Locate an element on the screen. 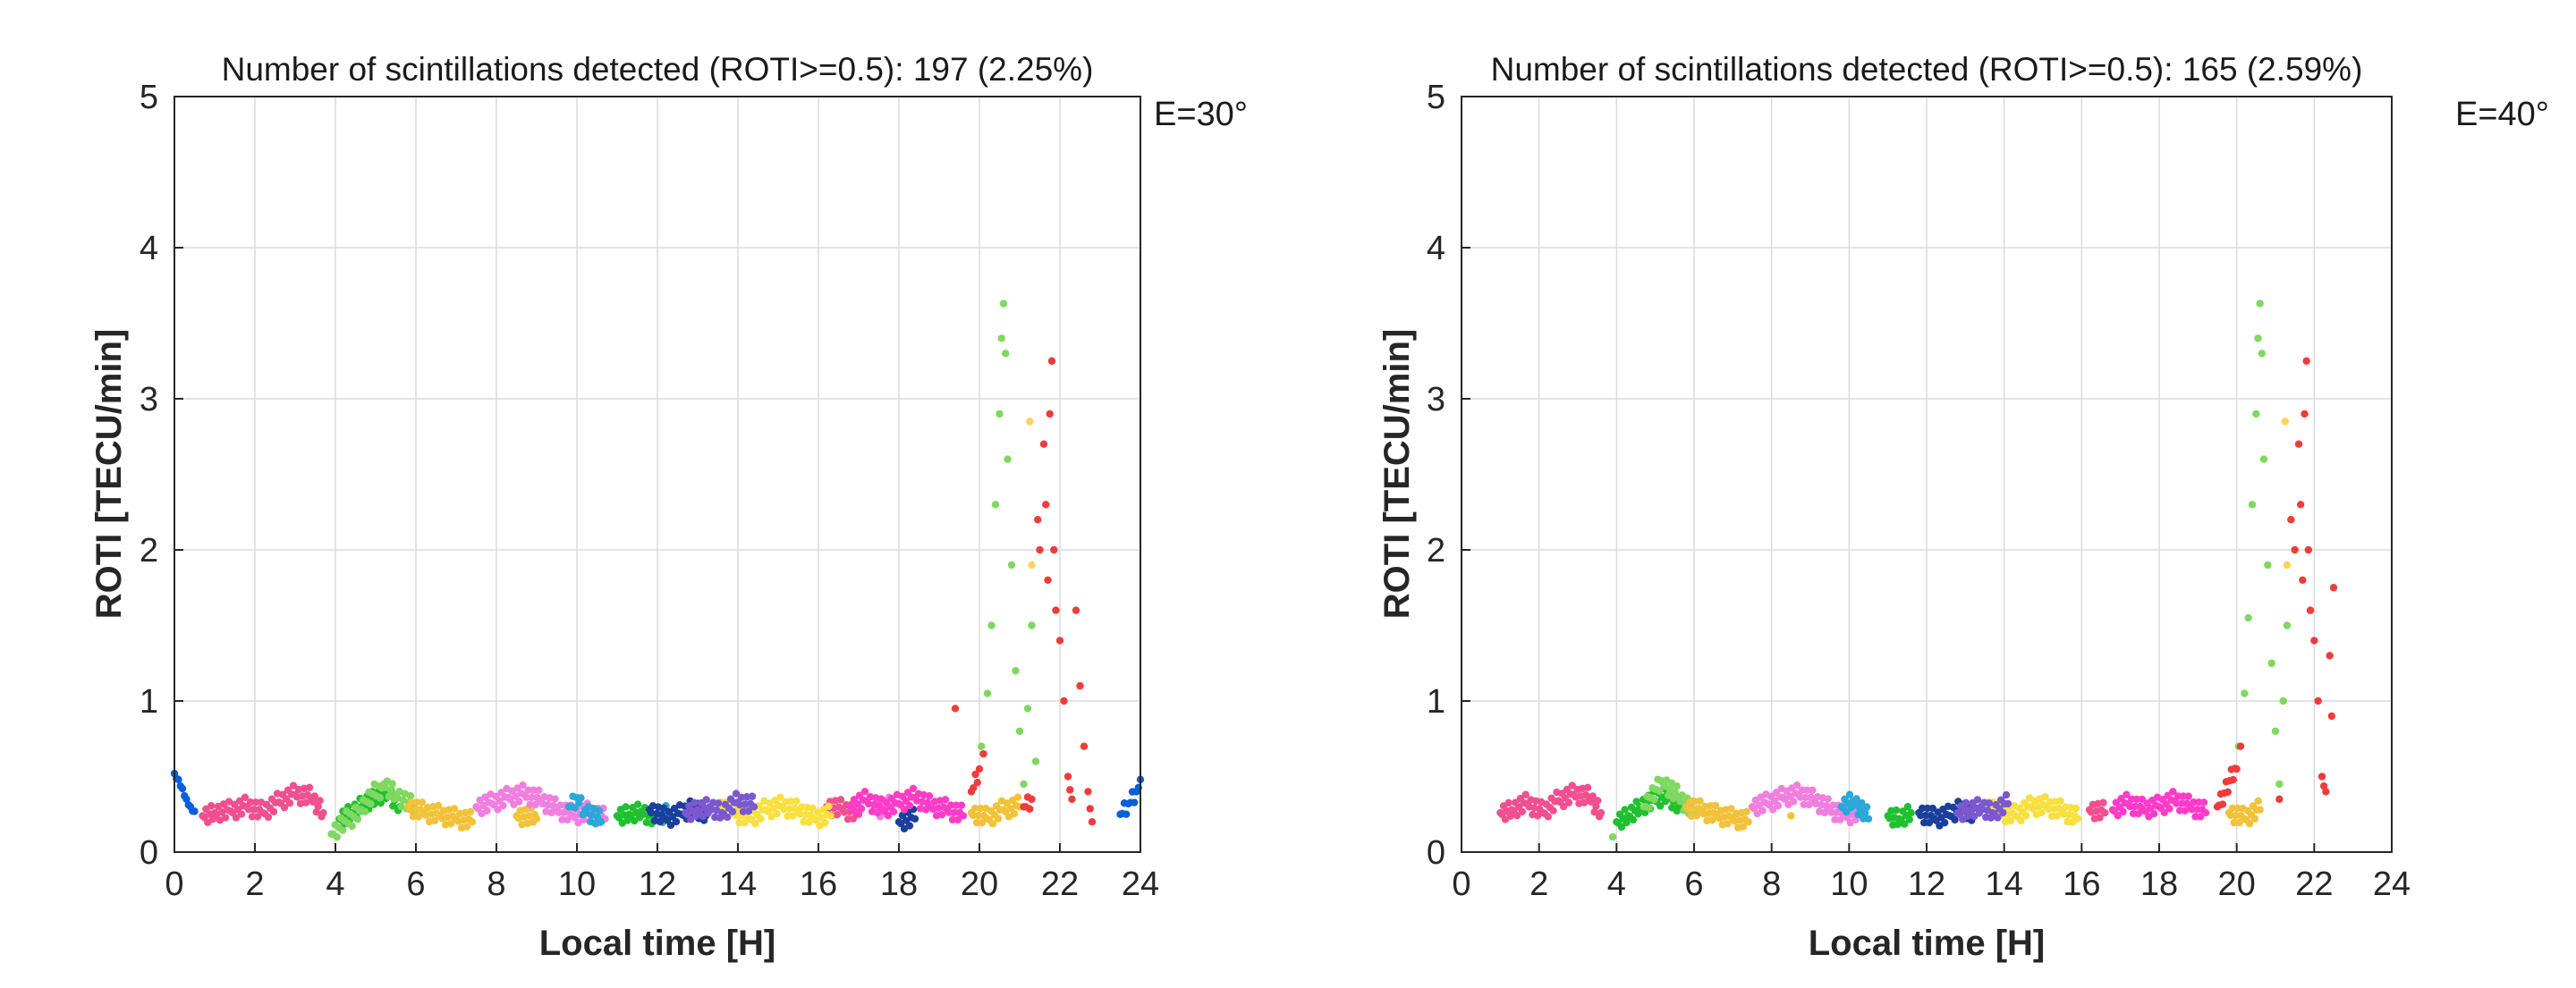  y-tick-label: 1 is located at coordinates (149, 702).